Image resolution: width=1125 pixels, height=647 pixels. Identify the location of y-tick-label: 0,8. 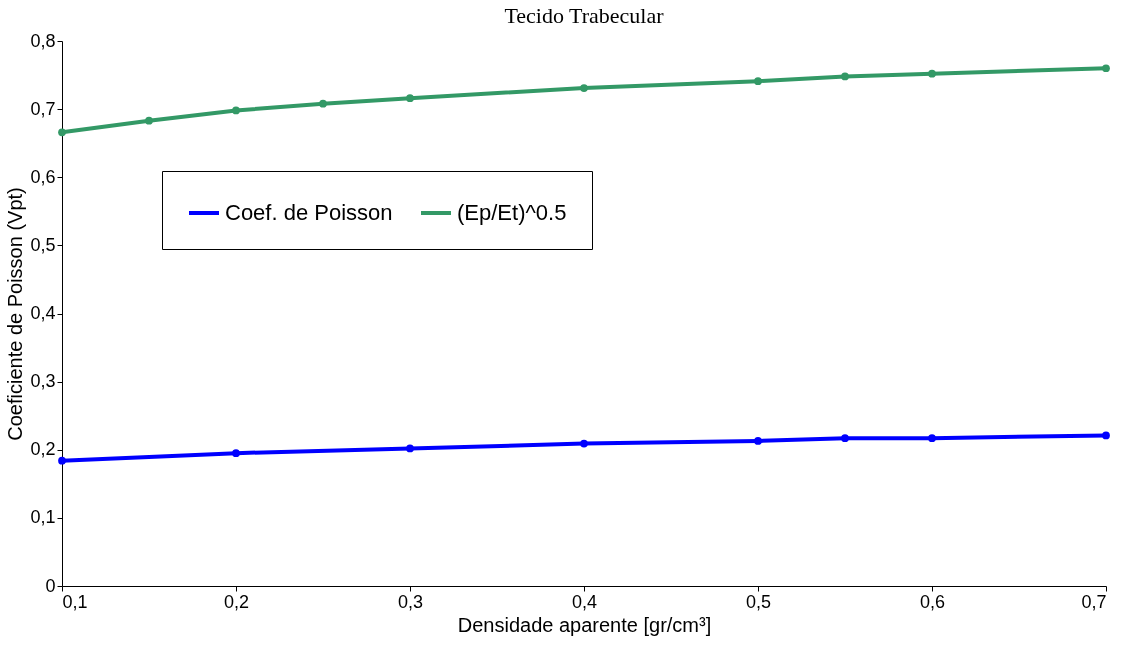
(43, 40).